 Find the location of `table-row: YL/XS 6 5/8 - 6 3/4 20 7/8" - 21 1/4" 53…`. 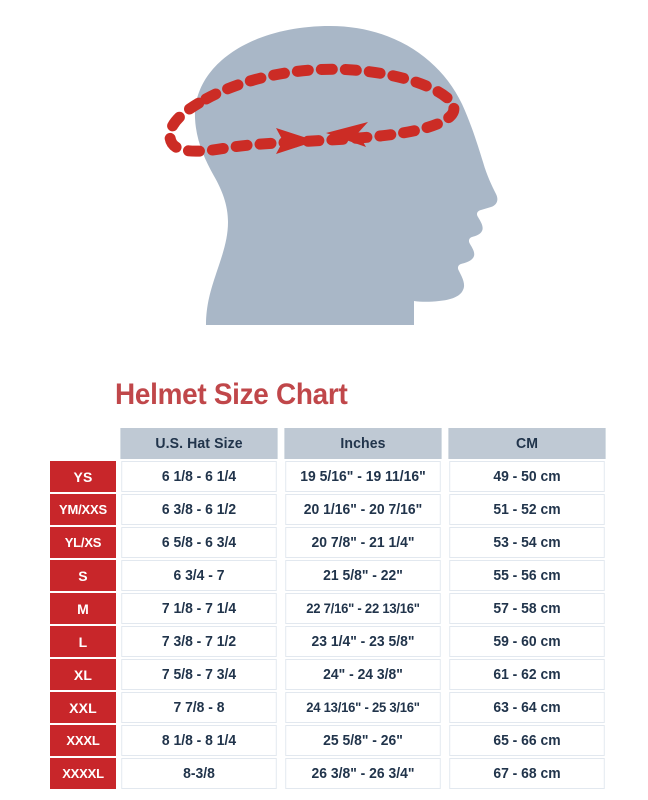

table-row: YL/XS 6 5/8 - 6 3/4 20 7/8" - 21 1/4" 53… is located at coordinates (329, 542).